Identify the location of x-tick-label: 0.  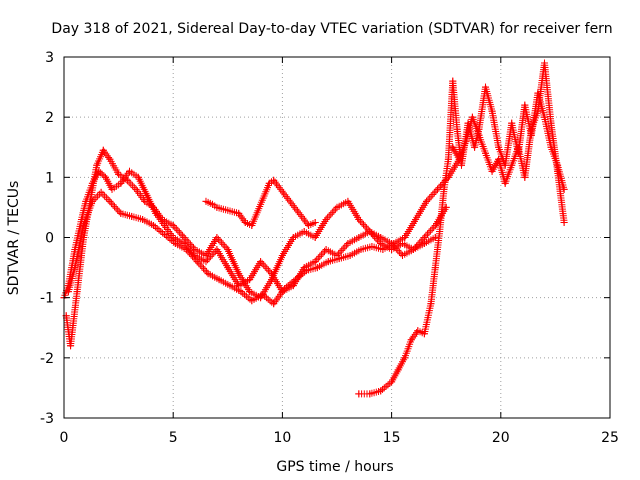
(64, 438).